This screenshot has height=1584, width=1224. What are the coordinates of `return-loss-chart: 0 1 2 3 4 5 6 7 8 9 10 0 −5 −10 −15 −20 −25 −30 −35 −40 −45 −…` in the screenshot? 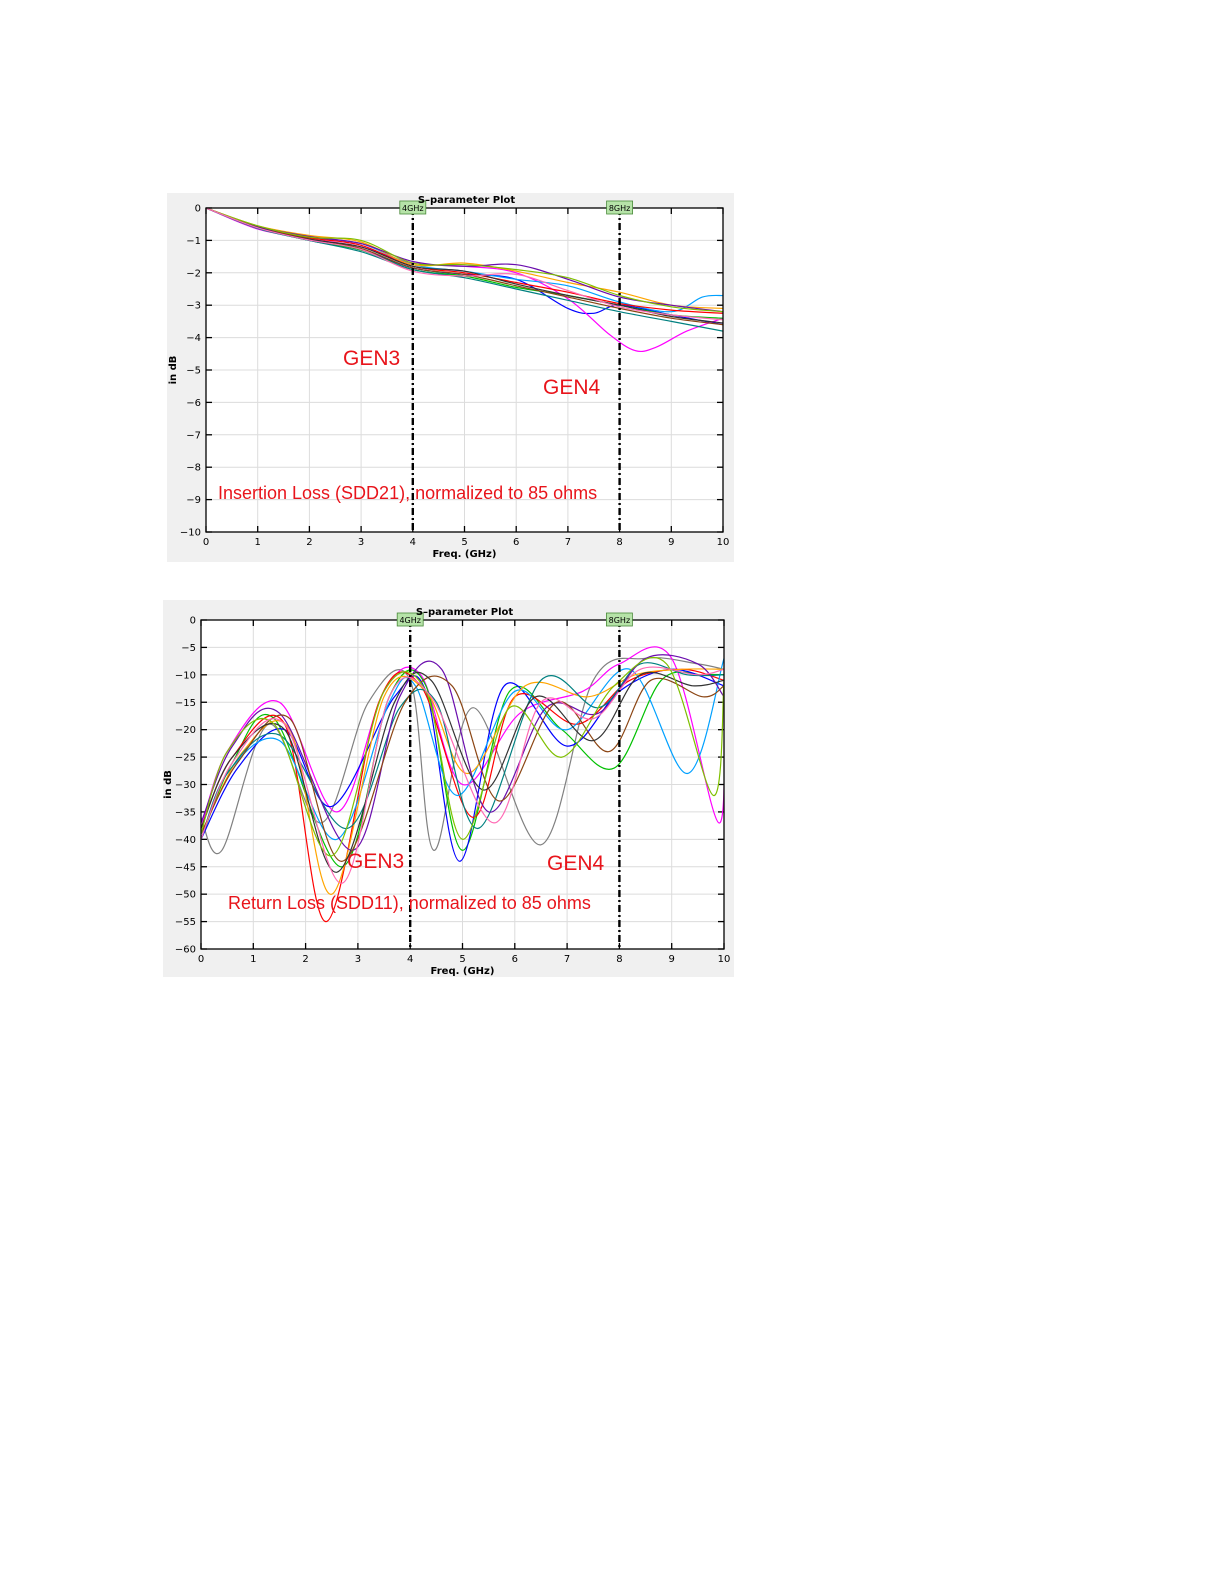 It's located at (448, 788).